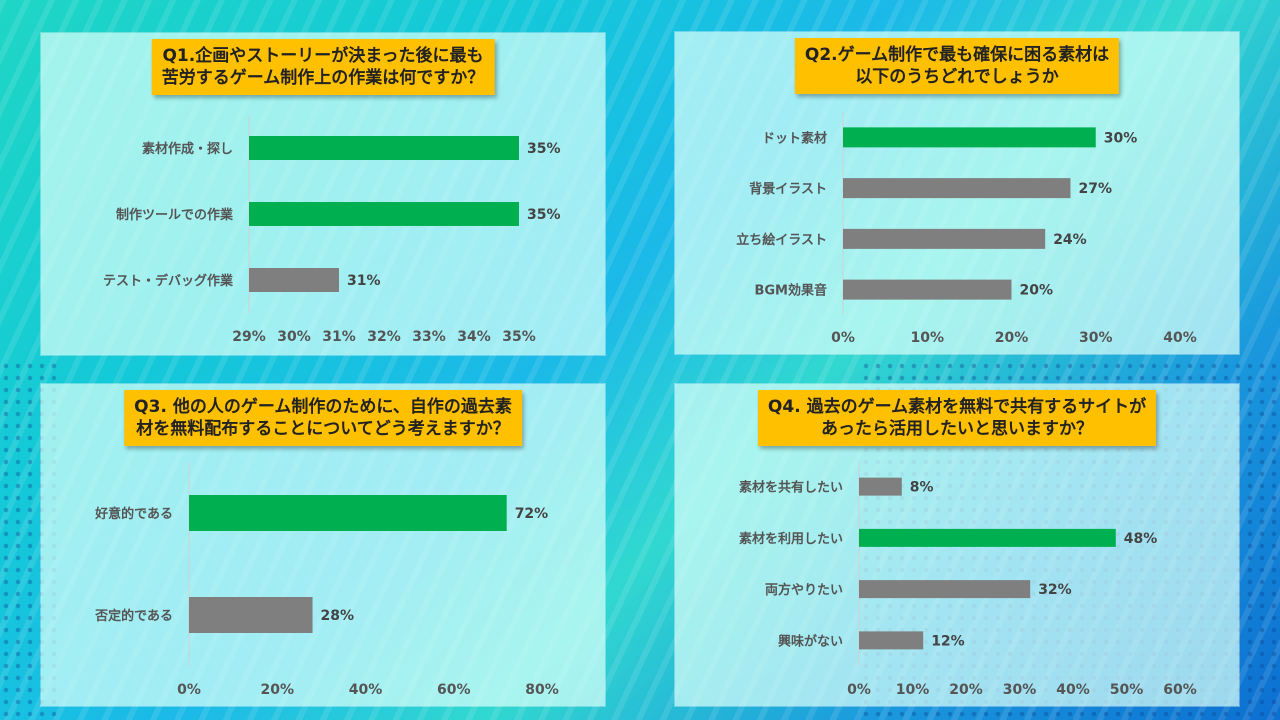 The width and height of the screenshot is (1280, 720). Describe the element at coordinates (1127, 690) in the screenshot. I see `tick-label-5: 50%` at that location.